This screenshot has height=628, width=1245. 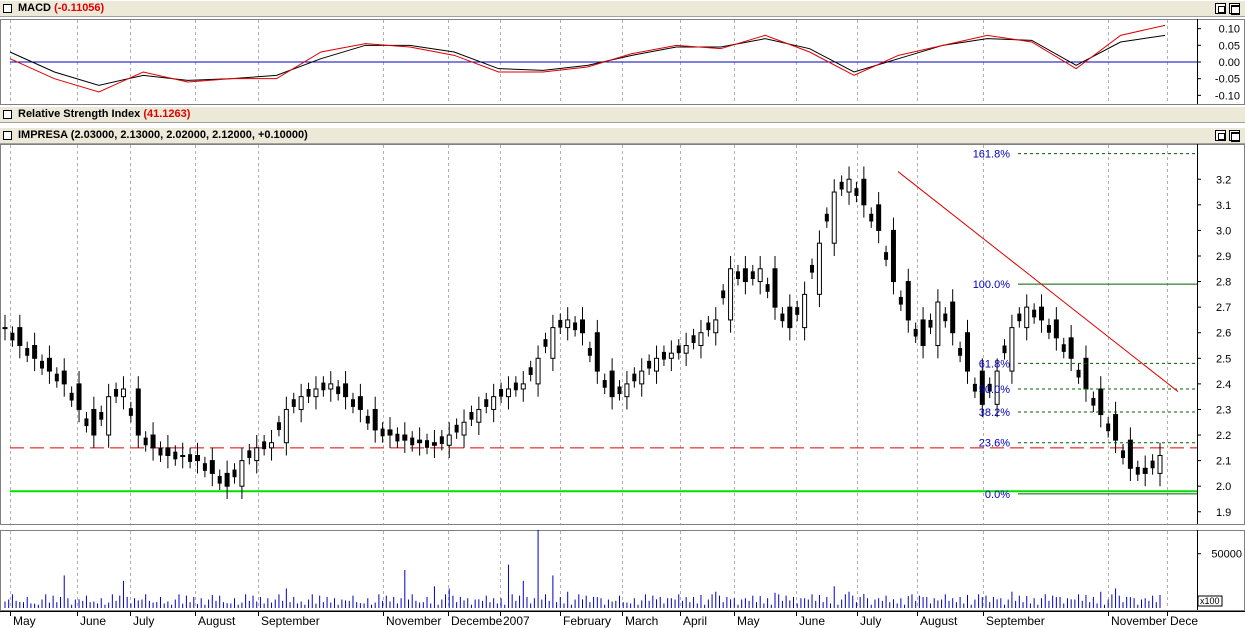 I want to click on price-ytick-label: 3.2, so click(x=1223, y=180).